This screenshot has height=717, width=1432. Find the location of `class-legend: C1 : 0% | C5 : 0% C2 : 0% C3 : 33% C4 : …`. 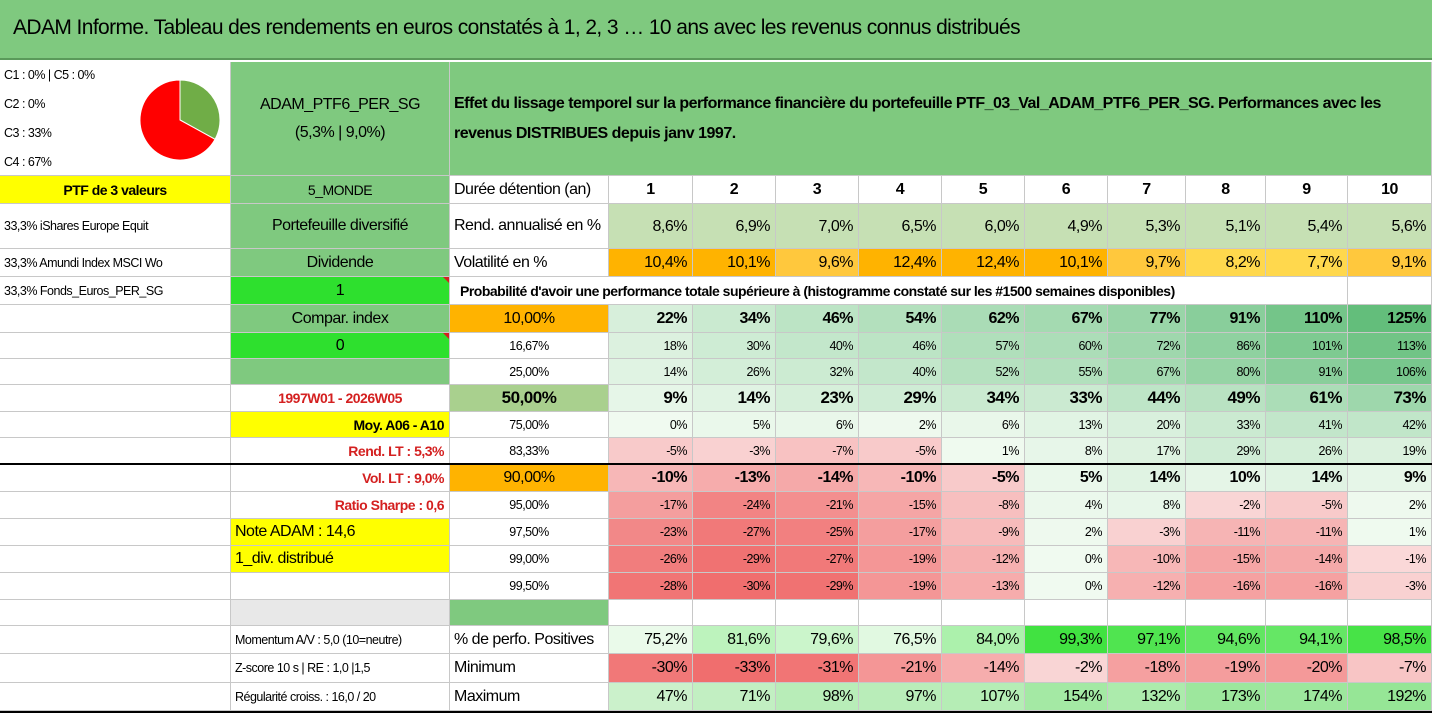

class-legend: C1 : 0% | C5 : 0% C2 : 0% C3 : 33% C4 : … is located at coordinates (115, 119).